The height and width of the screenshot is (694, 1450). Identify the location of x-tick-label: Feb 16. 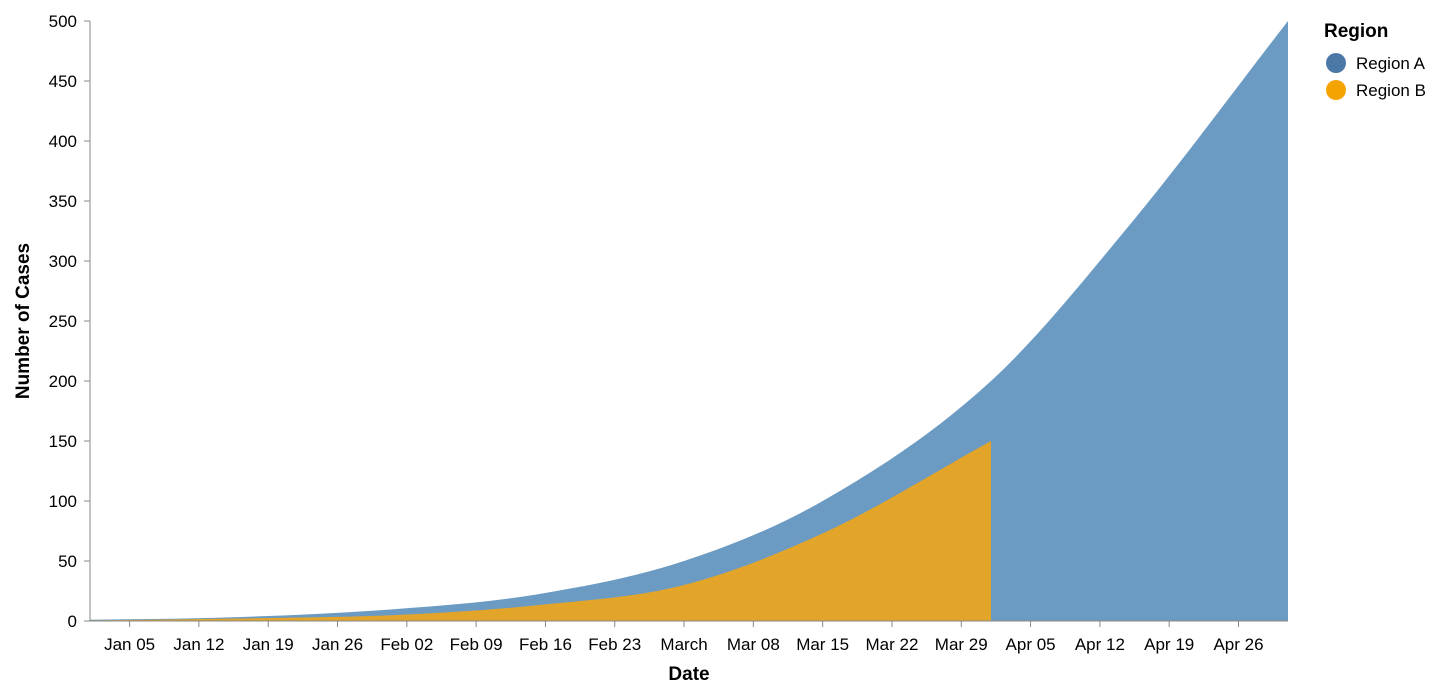
(545, 644).